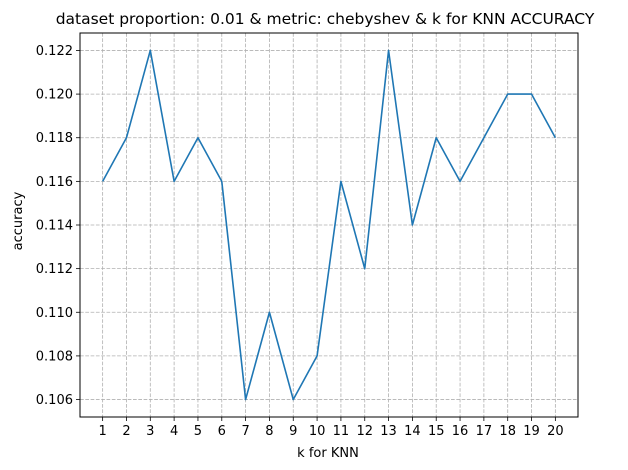 This screenshot has width=628, height=470. What do you see at coordinates (54, 269) in the screenshot?
I see `y-tick-label: 0.112` at bounding box center [54, 269].